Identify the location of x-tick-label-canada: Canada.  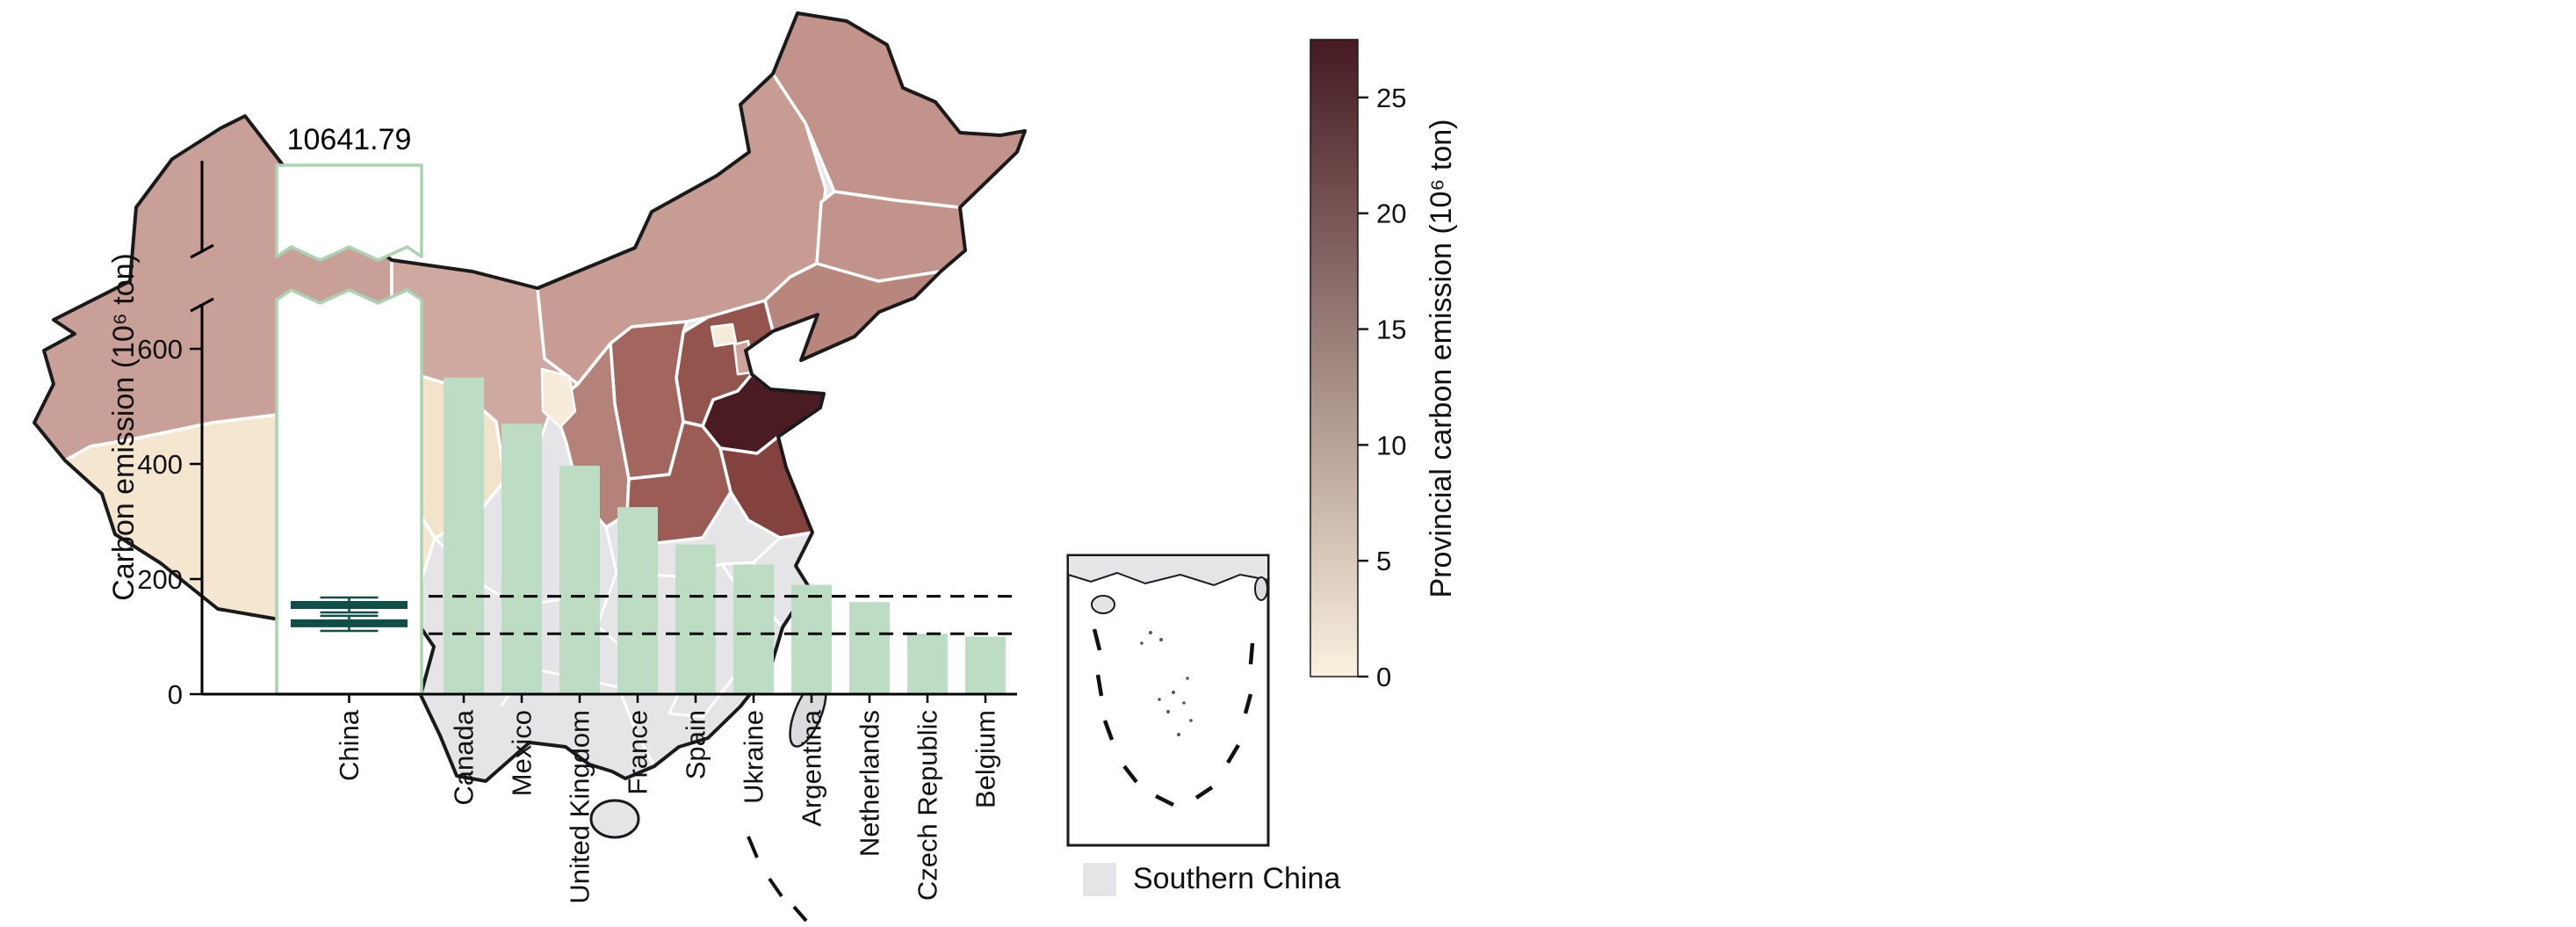
(464, 757).